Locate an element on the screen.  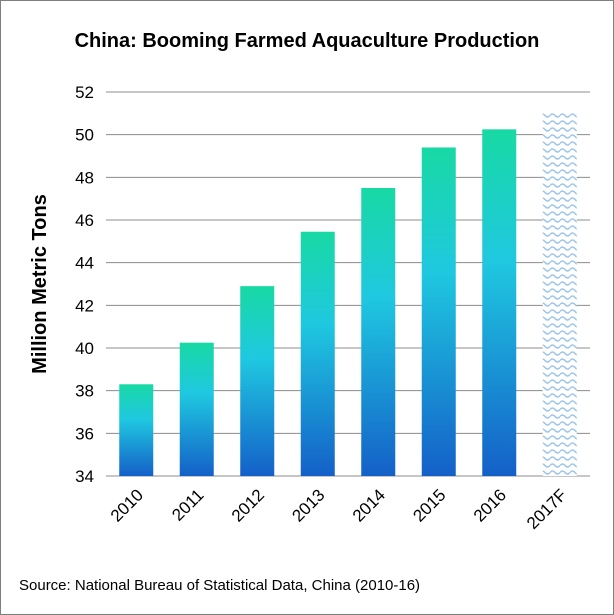
y-tick-label: 42 is located at coordinates (84, 305).